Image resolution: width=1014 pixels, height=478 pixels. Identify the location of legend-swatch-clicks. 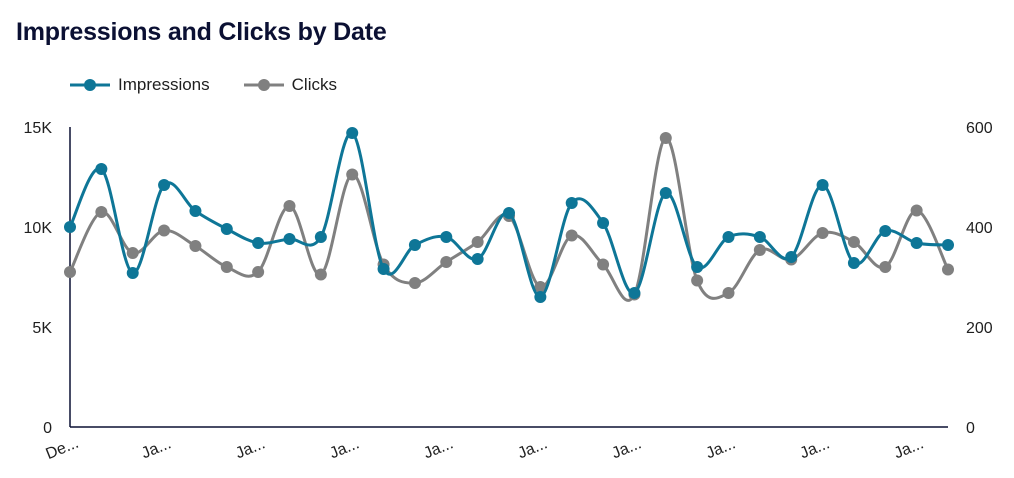
(263, 85).